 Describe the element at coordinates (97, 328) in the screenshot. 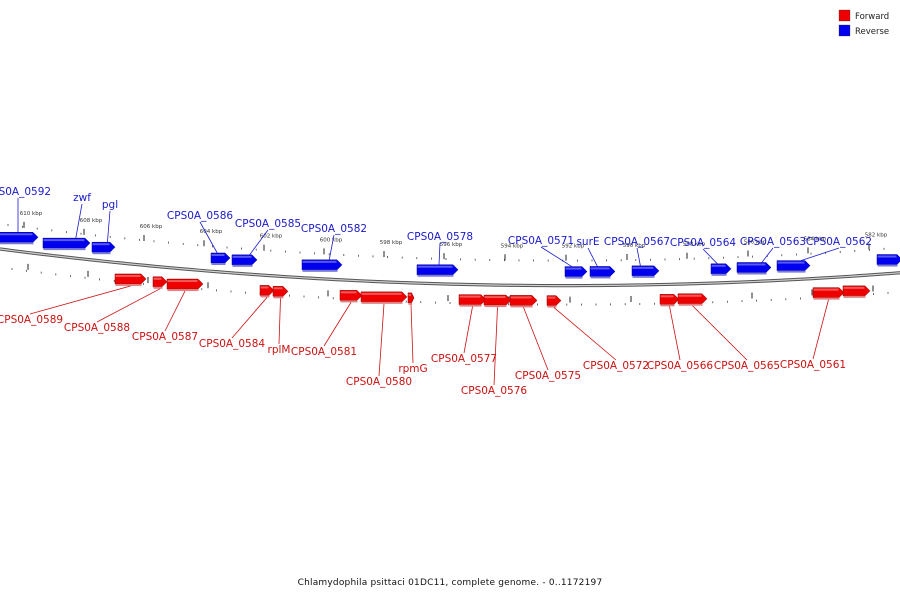

I see `gene-label-cps0a-0588: CPS0A_0588` at that location.